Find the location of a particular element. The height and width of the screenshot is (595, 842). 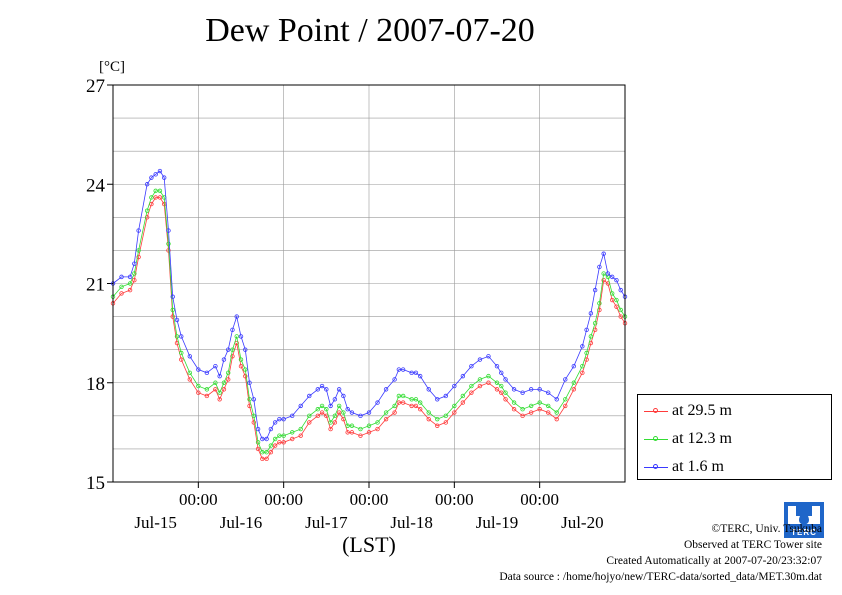

y-tick-label: 18 is located at coordinates (95, 384).